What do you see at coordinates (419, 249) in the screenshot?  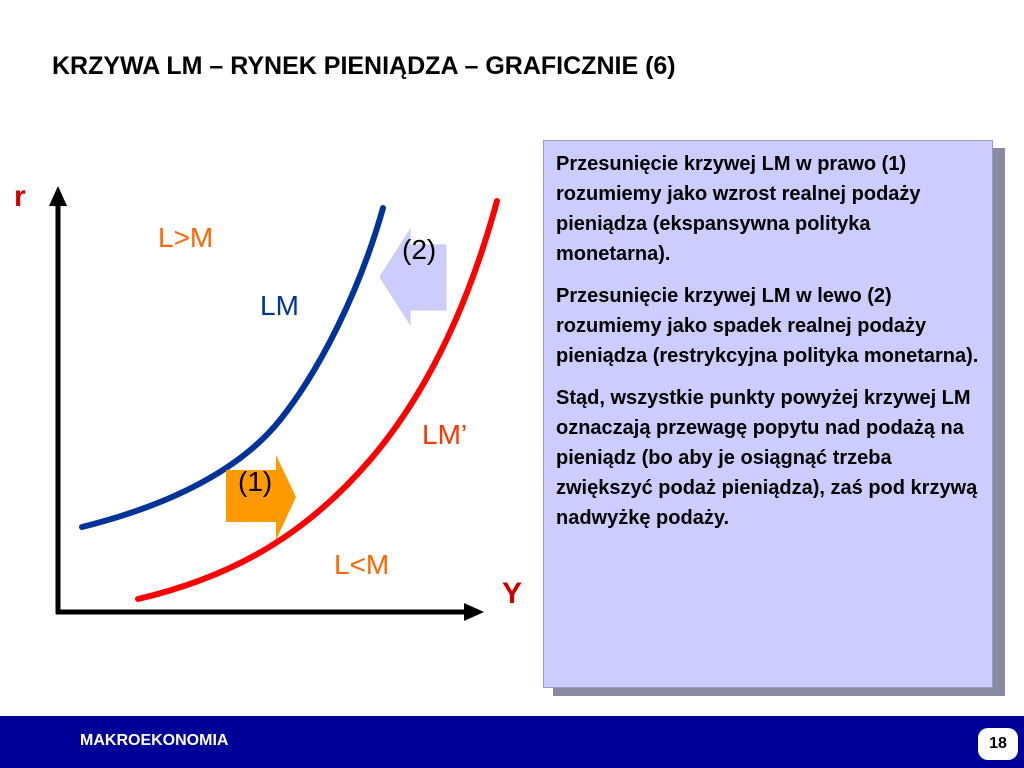 I see `shift-left-arrow-label: (2)` at bounding box center [419, 249].